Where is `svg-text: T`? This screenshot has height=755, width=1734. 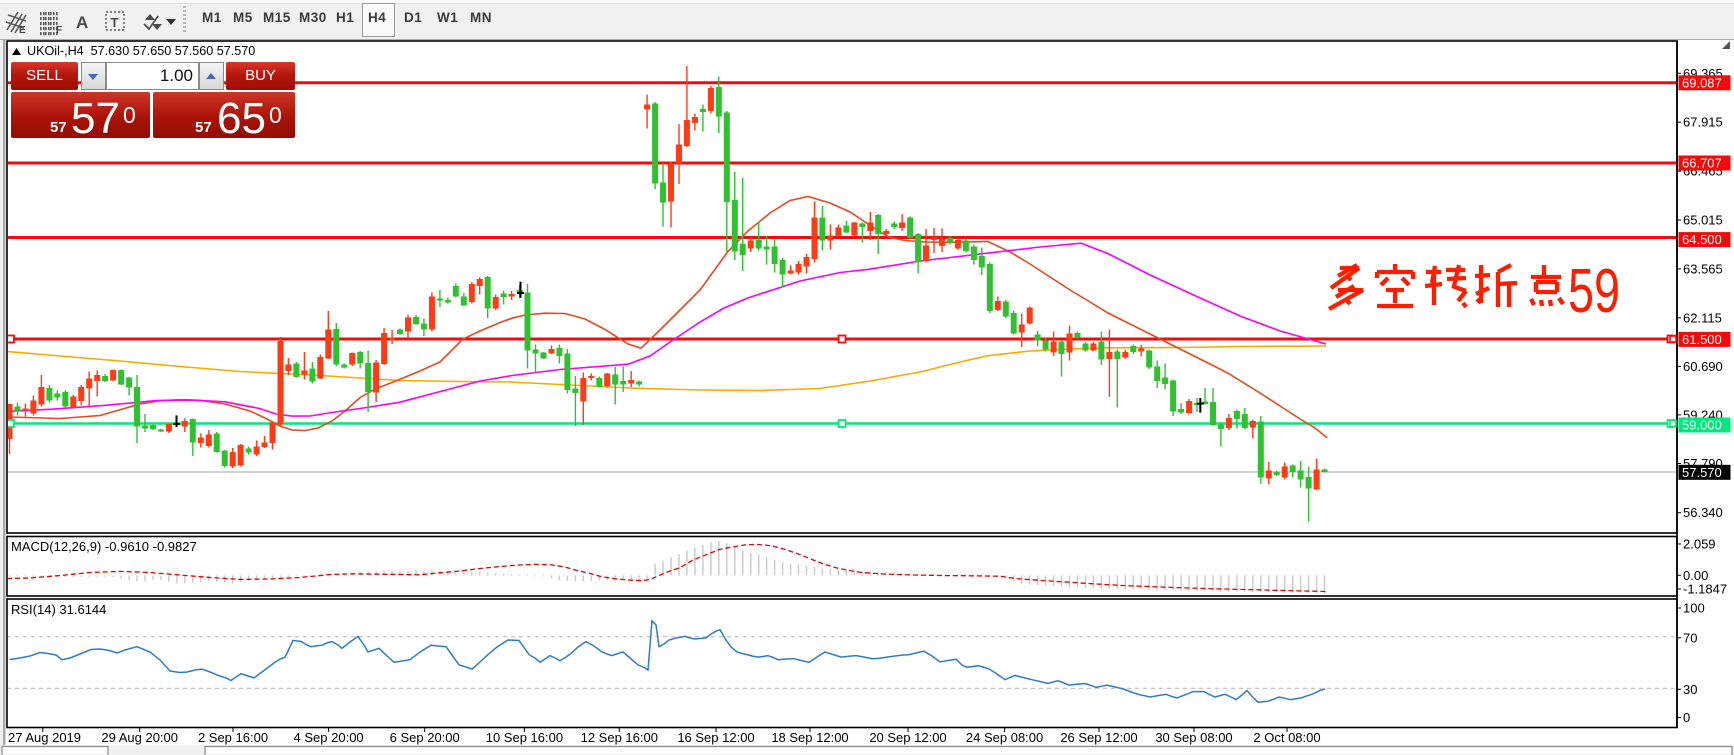 svg-text: T is located at coordinates (115, 22).